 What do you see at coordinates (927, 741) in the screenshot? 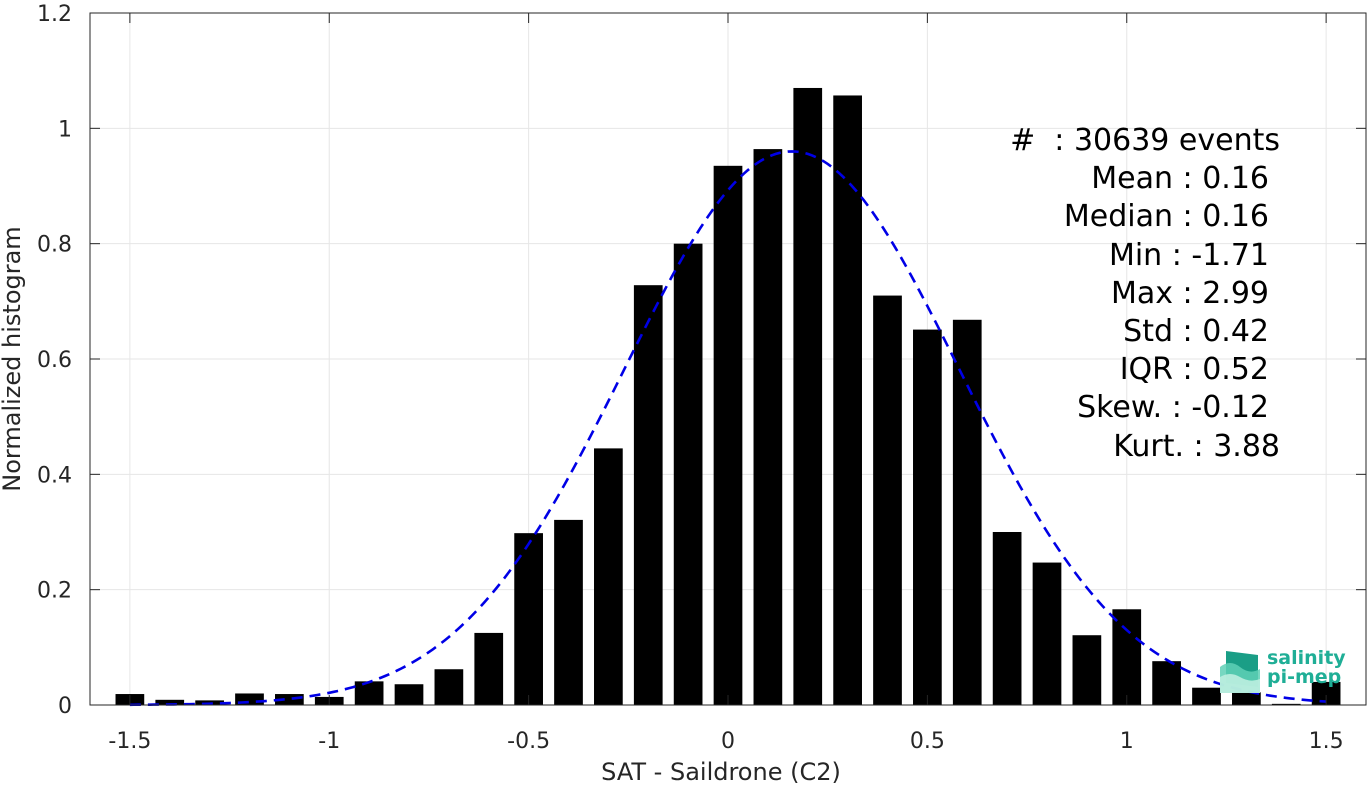
I see `x-tick-label: 0.5` at bounding box center [927, 741].